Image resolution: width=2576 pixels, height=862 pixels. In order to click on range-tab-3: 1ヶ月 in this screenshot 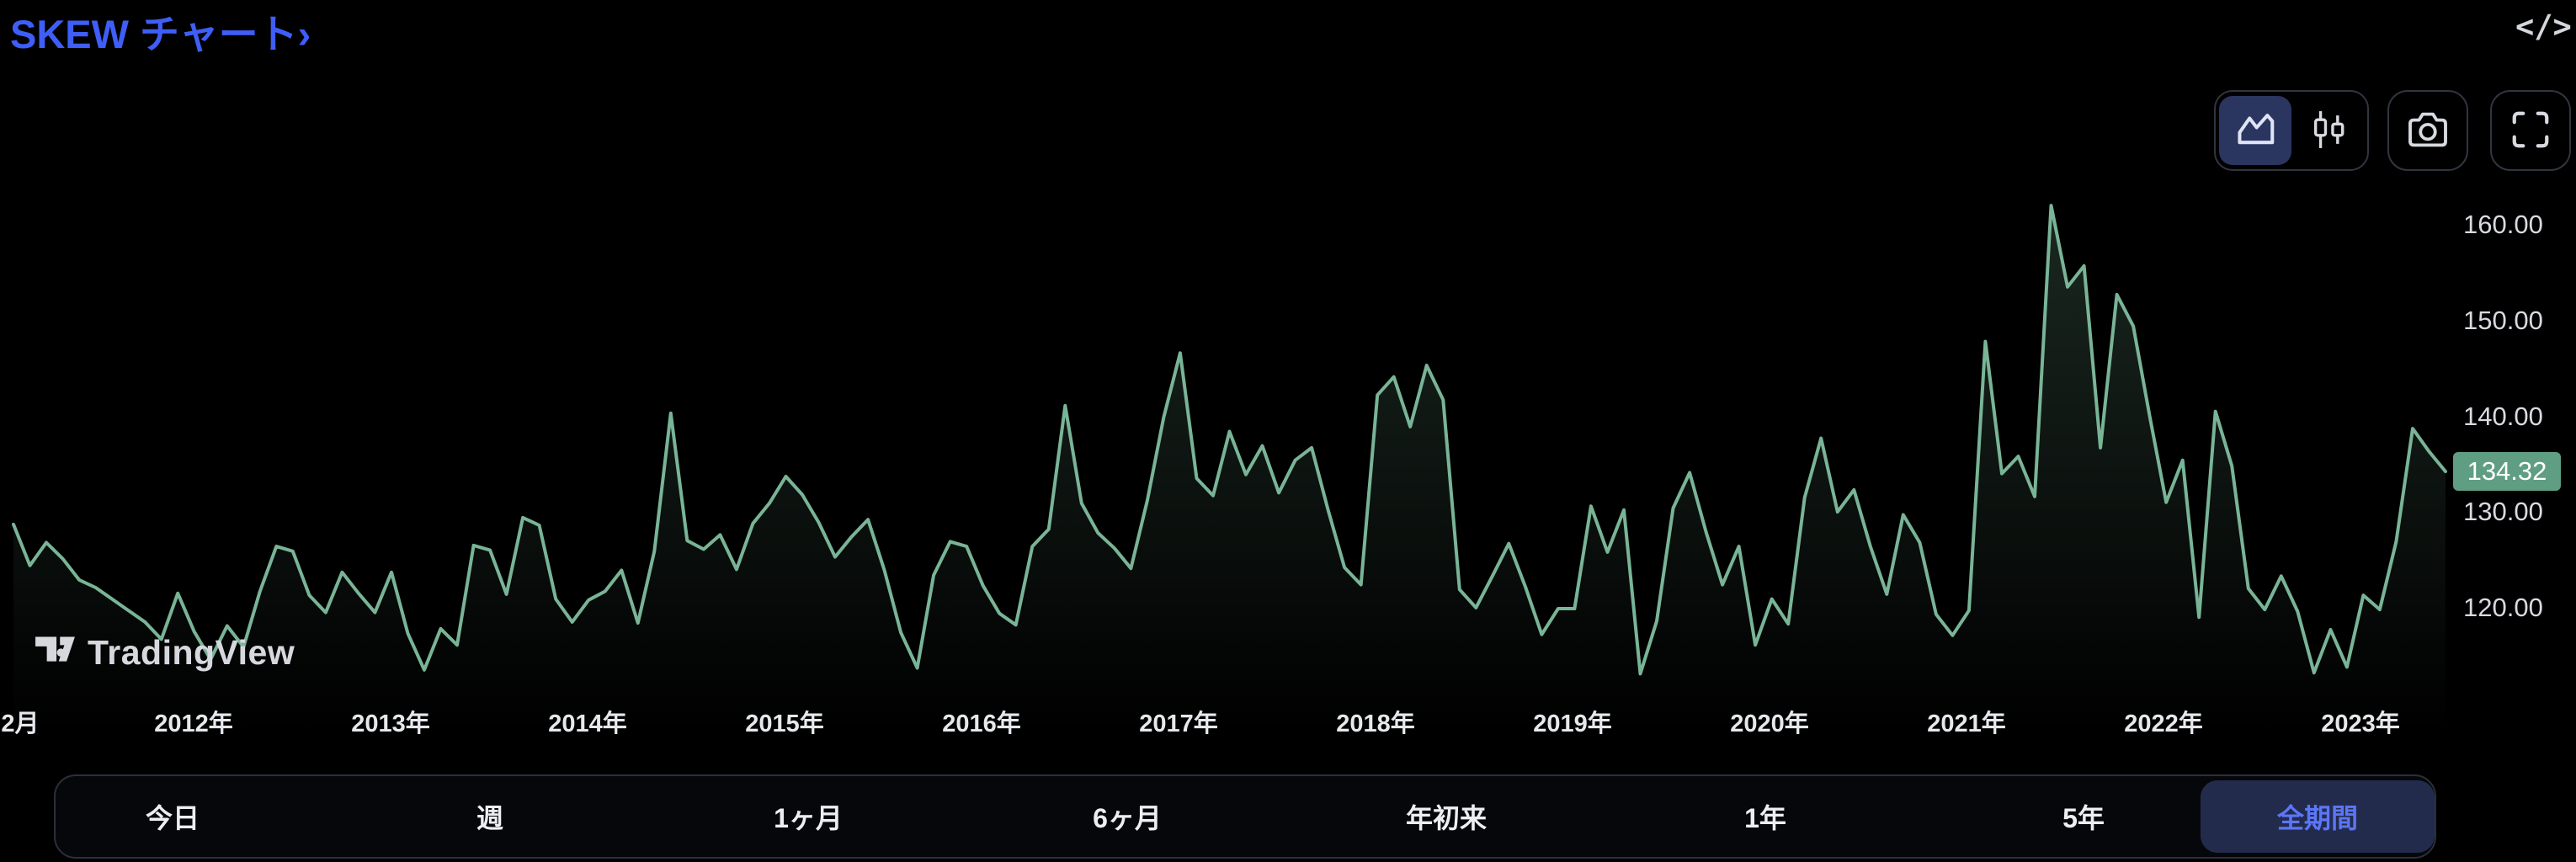, I will do `click(808, 816)`.